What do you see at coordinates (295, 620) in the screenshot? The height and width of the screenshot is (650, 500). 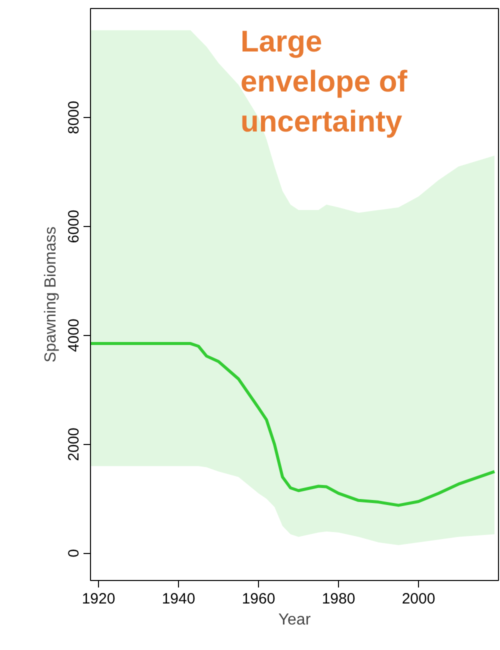 I see `x-axis-title: Year` at bounding box center [295, 620].